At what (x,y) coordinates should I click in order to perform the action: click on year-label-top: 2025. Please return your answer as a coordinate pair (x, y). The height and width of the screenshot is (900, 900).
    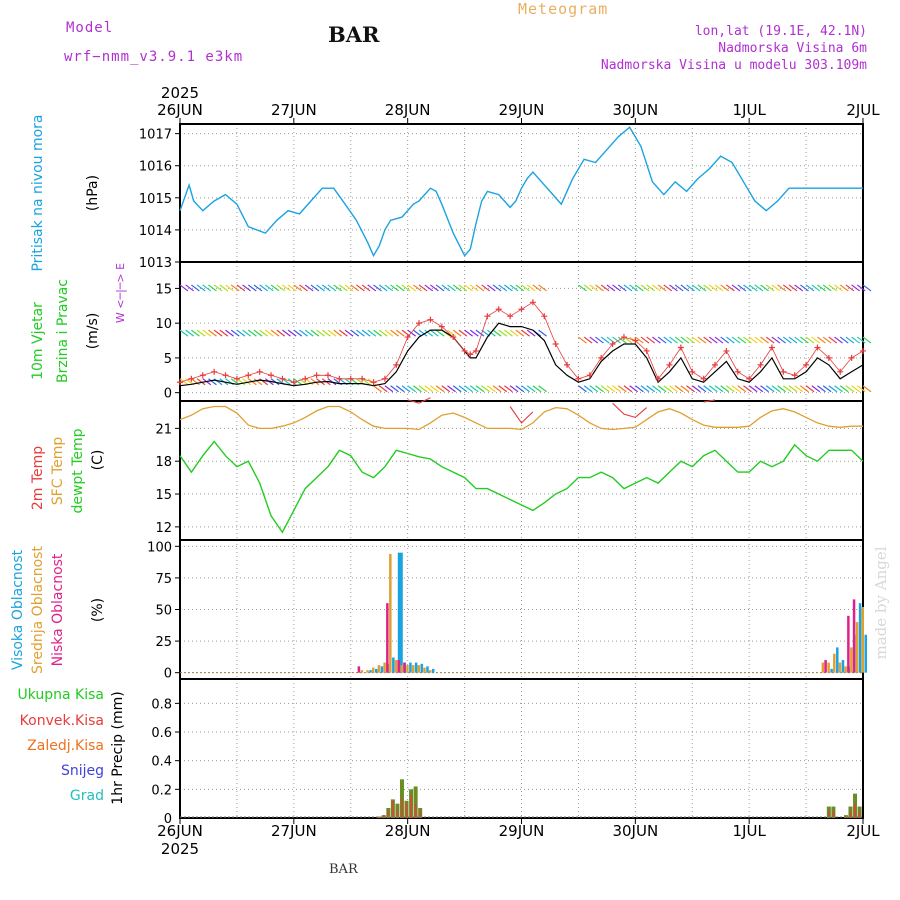
    Looking at the image, I should click on (180, 93).